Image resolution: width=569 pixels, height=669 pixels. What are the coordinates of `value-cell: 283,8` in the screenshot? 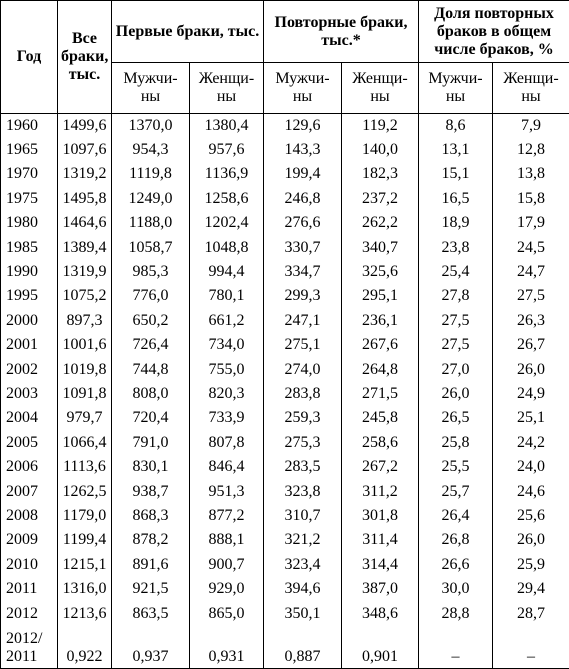 It's located at (303, 394).